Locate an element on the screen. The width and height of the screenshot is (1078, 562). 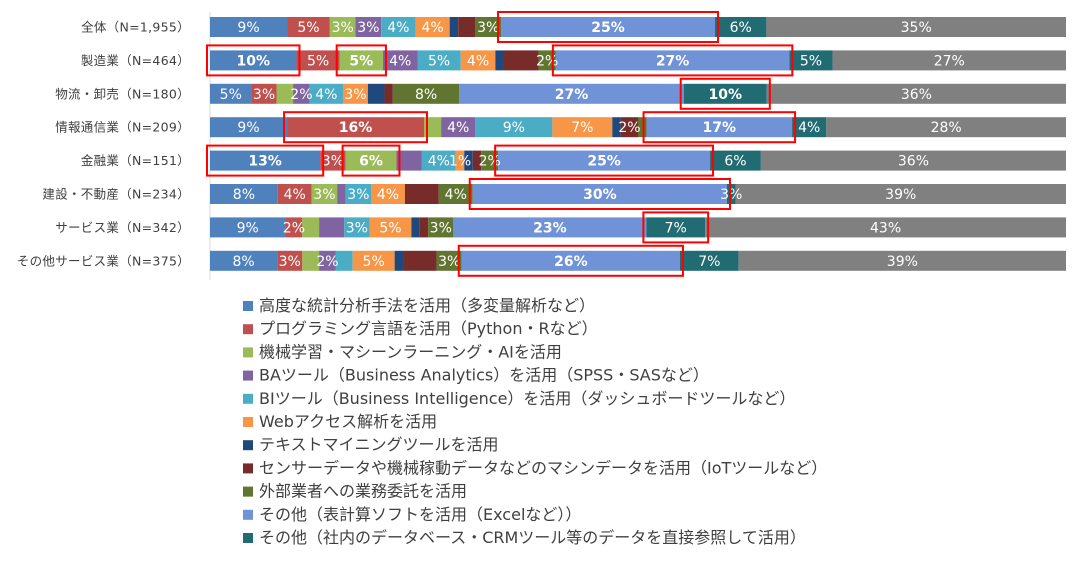
segment-label: 35% is located at coordinates (916, 28).